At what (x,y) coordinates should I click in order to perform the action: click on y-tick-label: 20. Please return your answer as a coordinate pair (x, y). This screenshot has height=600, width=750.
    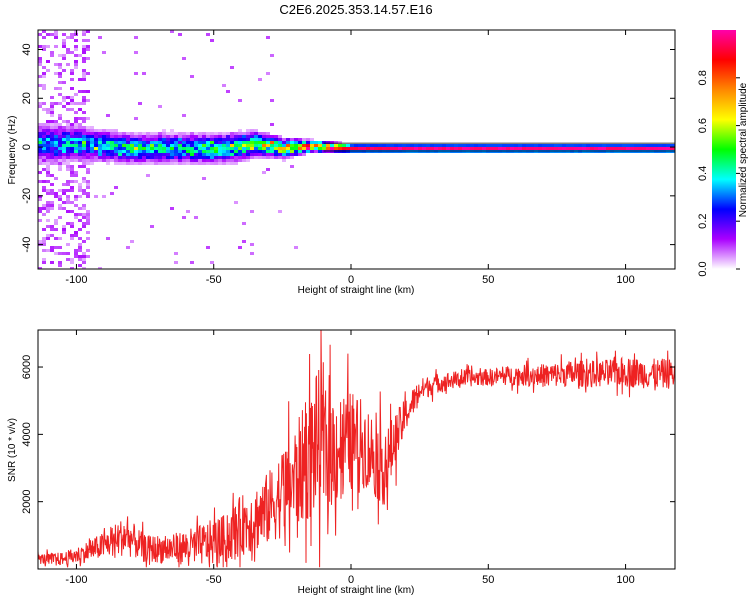
    Looking at the image, I should click on (27, 98).